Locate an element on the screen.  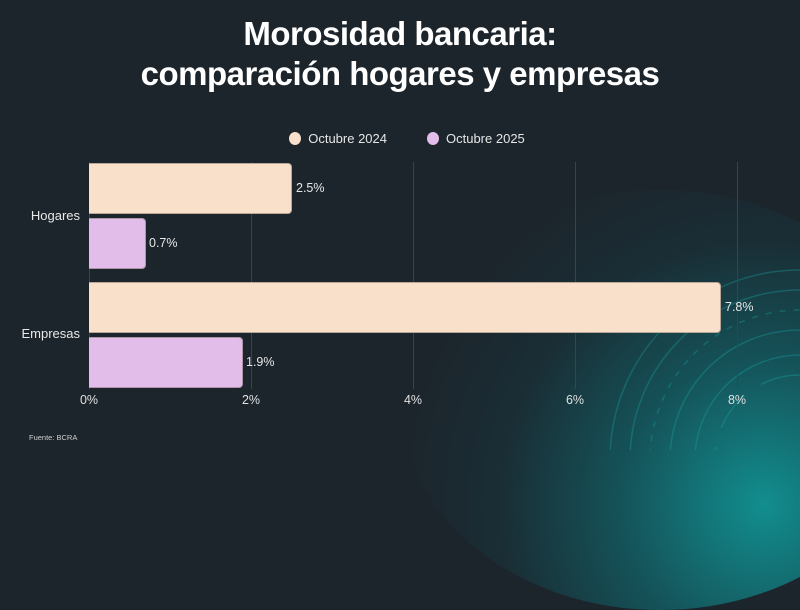
legend-label: Octubre 2025 is located at coordinates (485, 138).